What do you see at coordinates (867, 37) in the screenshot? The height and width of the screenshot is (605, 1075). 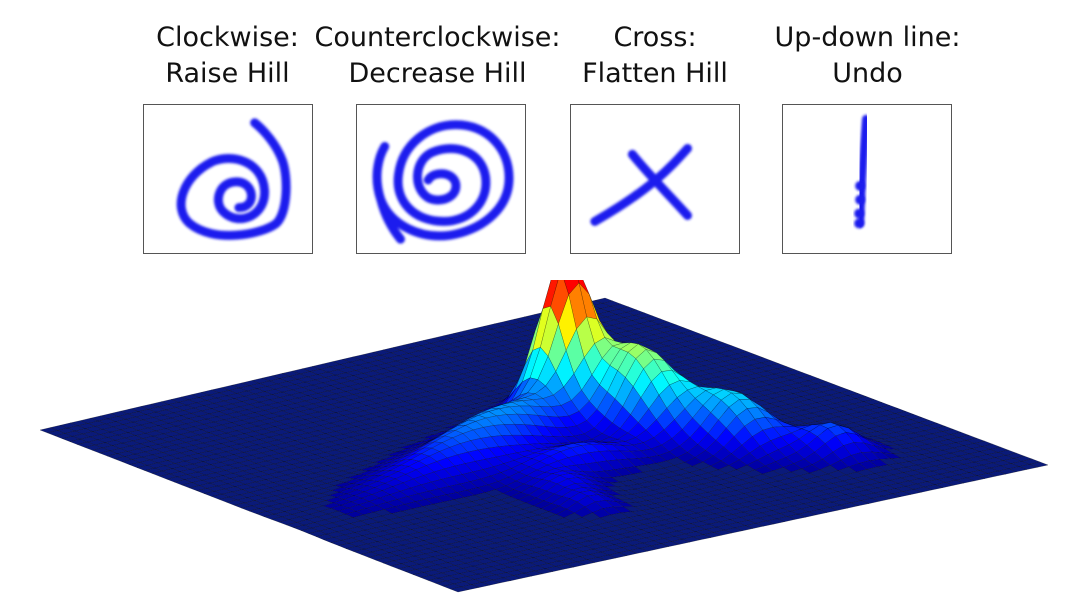 I see `gesture-name: Up-down line:` at bounding box center [867, 37].